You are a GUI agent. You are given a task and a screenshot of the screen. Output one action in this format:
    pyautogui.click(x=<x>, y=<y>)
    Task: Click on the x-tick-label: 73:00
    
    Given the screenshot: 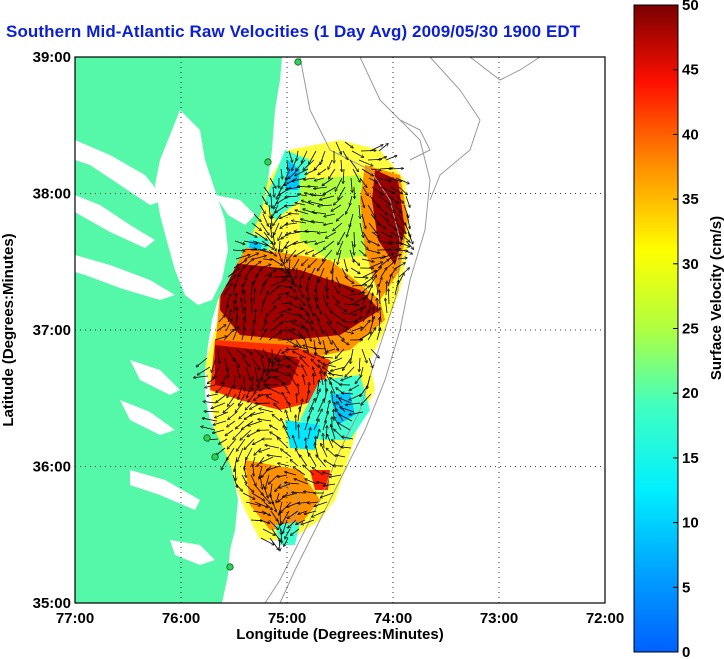 What is the action you would take?
    pyautogui.click(x=499, y=618)
    